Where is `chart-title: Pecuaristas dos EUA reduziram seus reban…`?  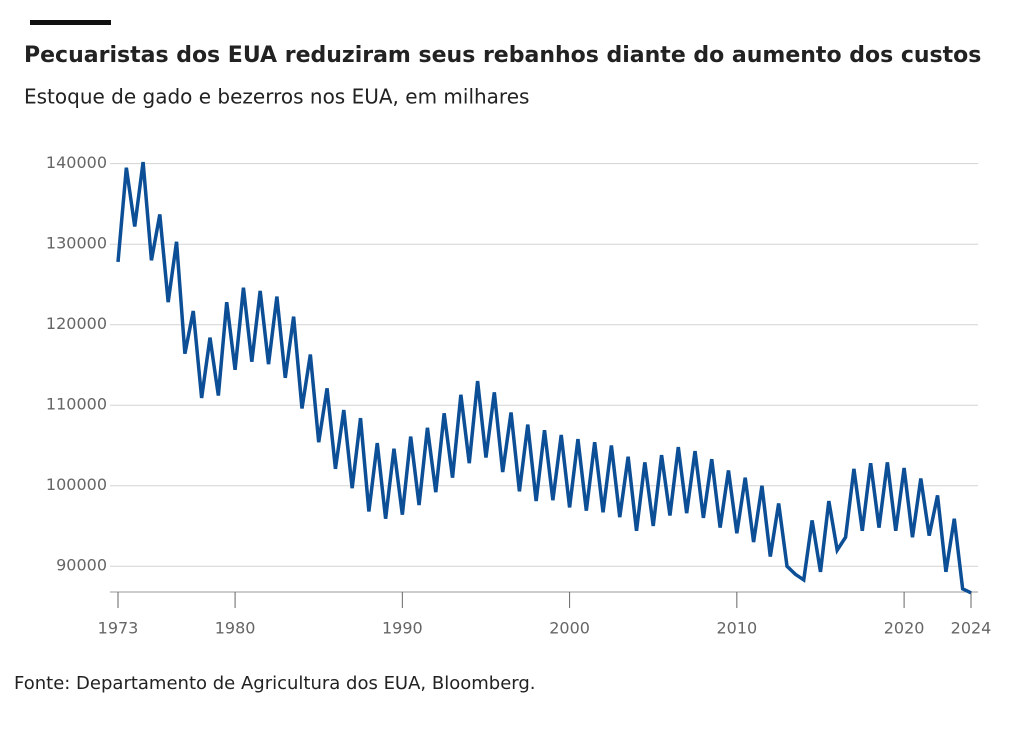
chart-title: Pecuaristas dos EUA reduziram seus reban… is located at coordinates (502, 55).